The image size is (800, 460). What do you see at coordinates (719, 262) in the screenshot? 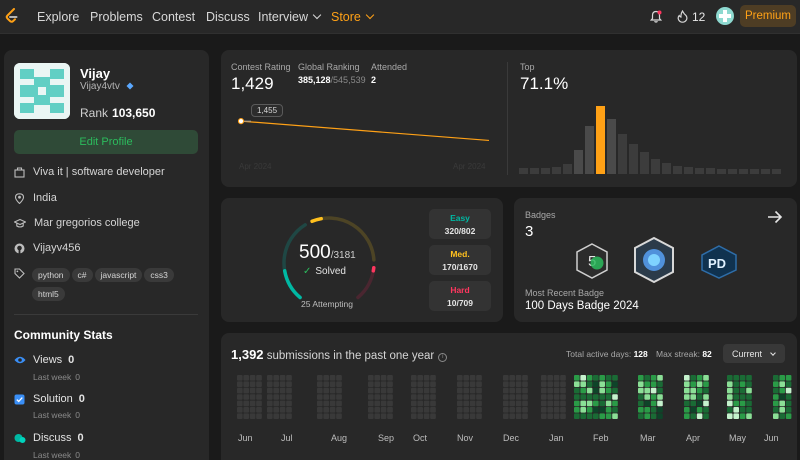
I see `pd-badge-icon: PD` at bounding box center [719, 262].